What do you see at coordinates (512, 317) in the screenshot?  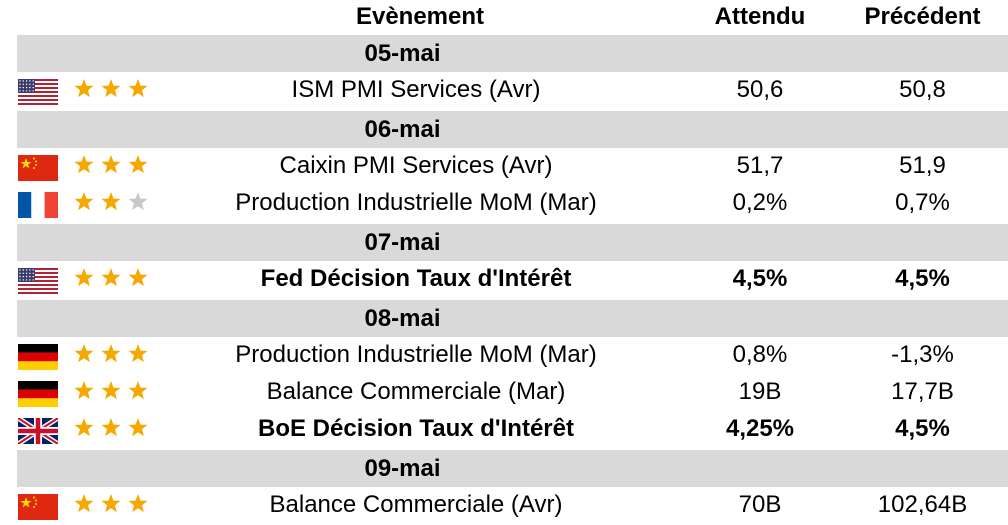 I see `date-header: 08-mai` at bounding box center [512, 317].